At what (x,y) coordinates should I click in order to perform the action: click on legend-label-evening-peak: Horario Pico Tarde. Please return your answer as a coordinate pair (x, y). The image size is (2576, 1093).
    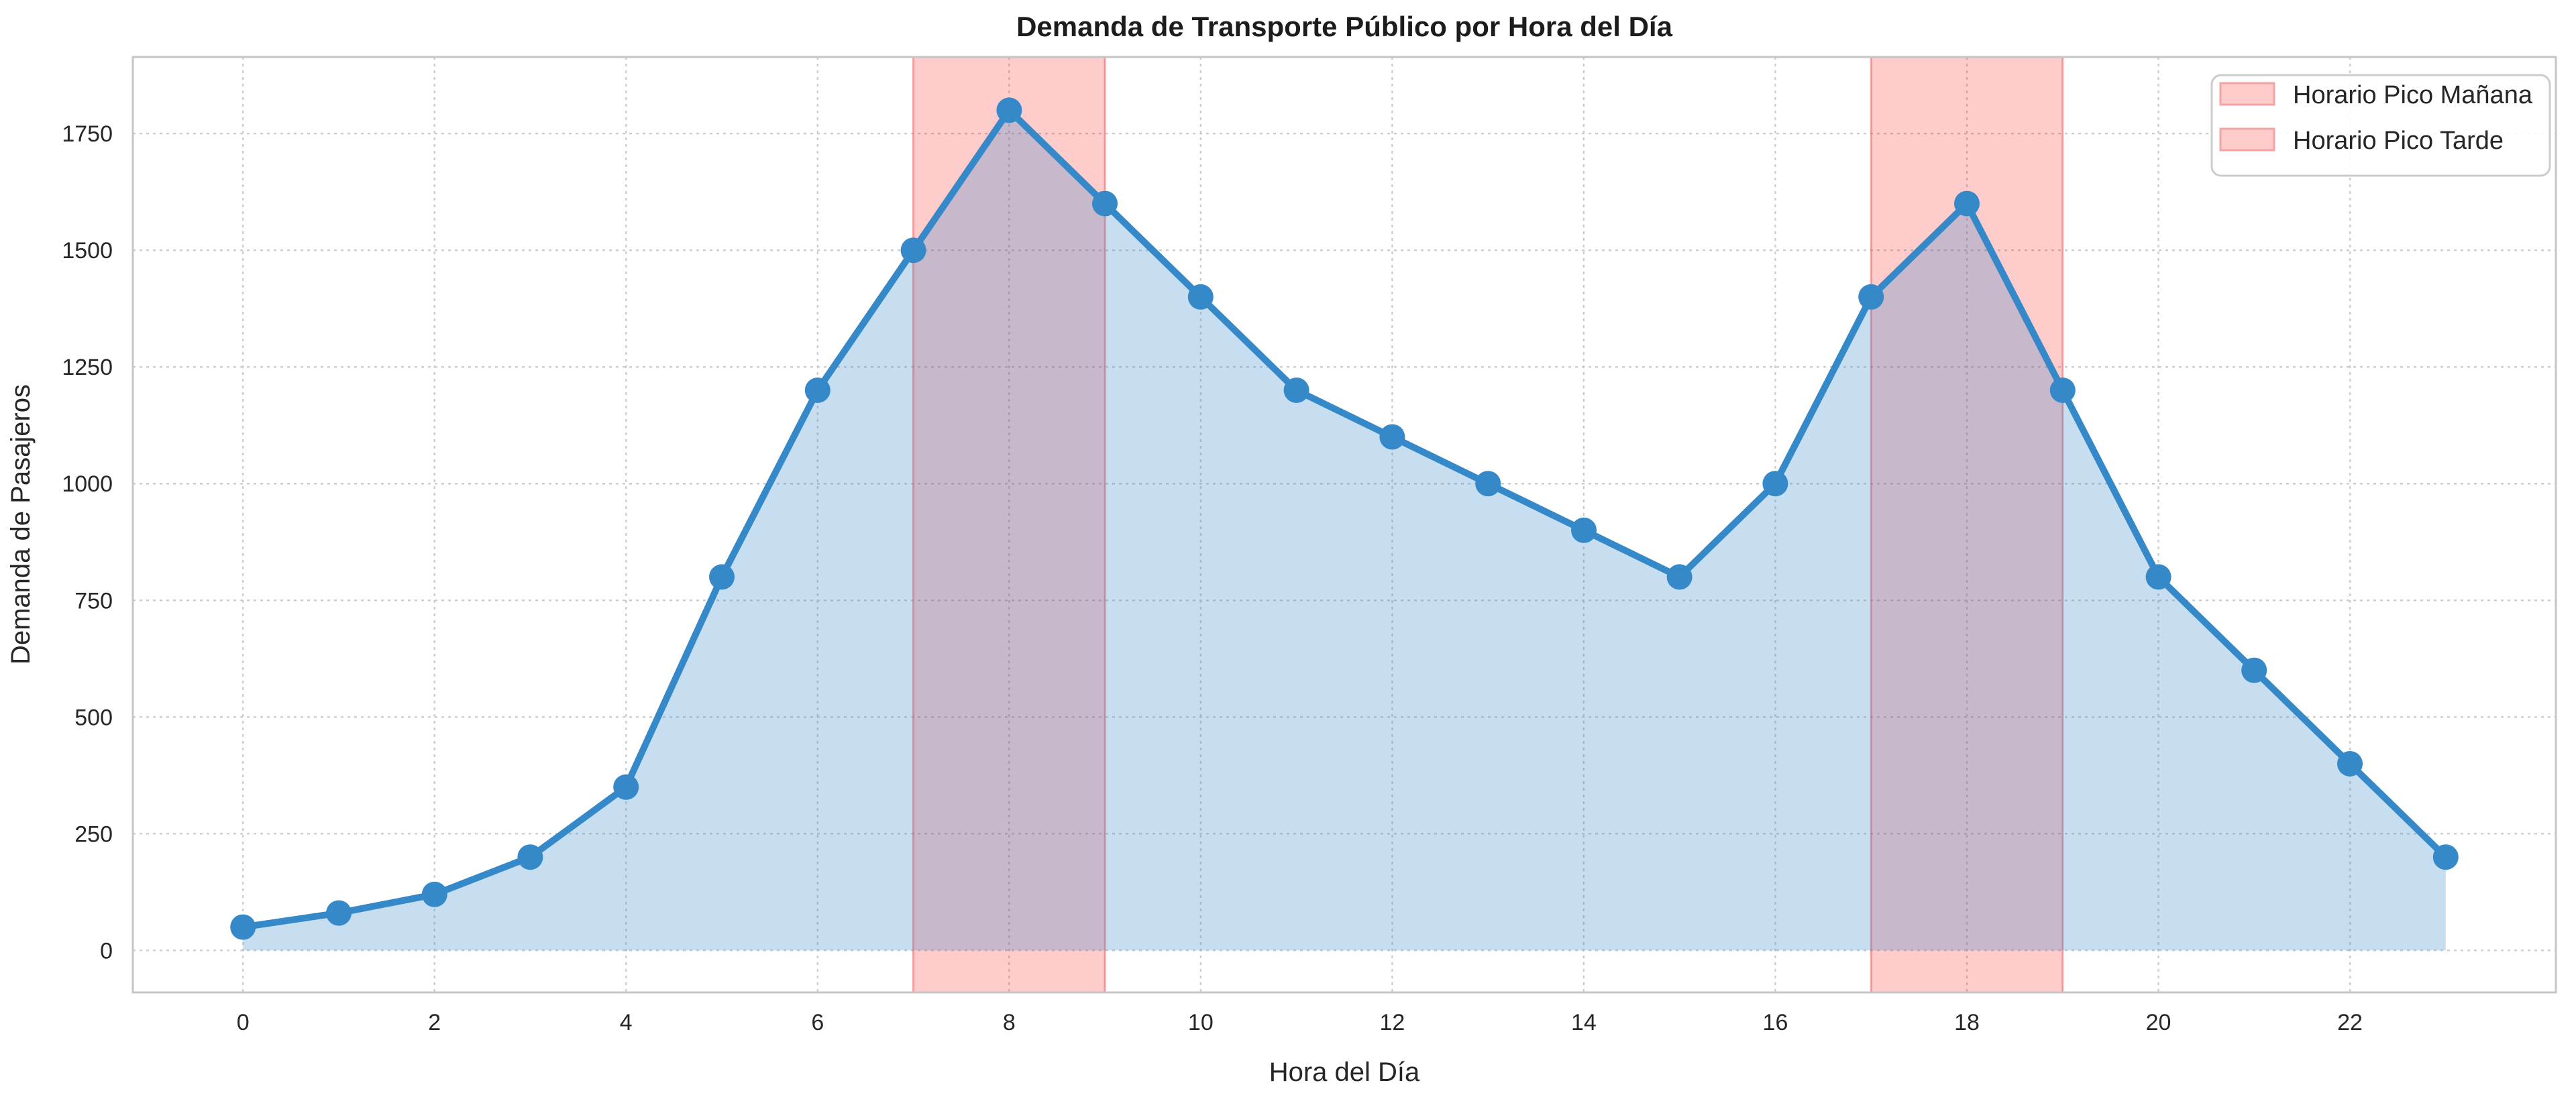
    Looking at the image, I should click on (2398, 141).